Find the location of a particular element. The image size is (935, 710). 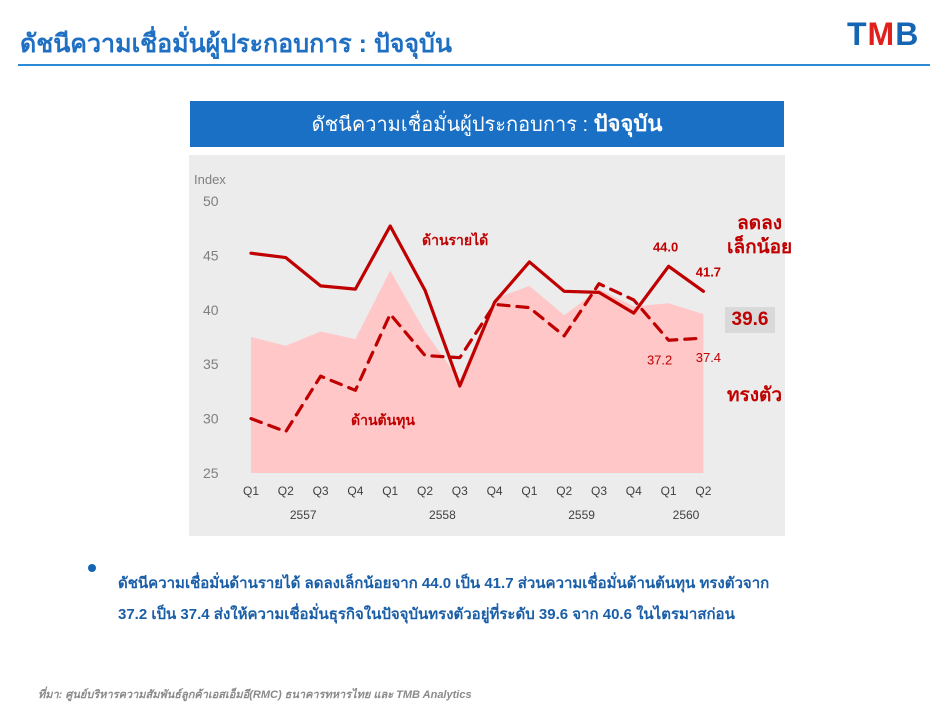

logo-letter-m: M is located at coordinates (881, 34).